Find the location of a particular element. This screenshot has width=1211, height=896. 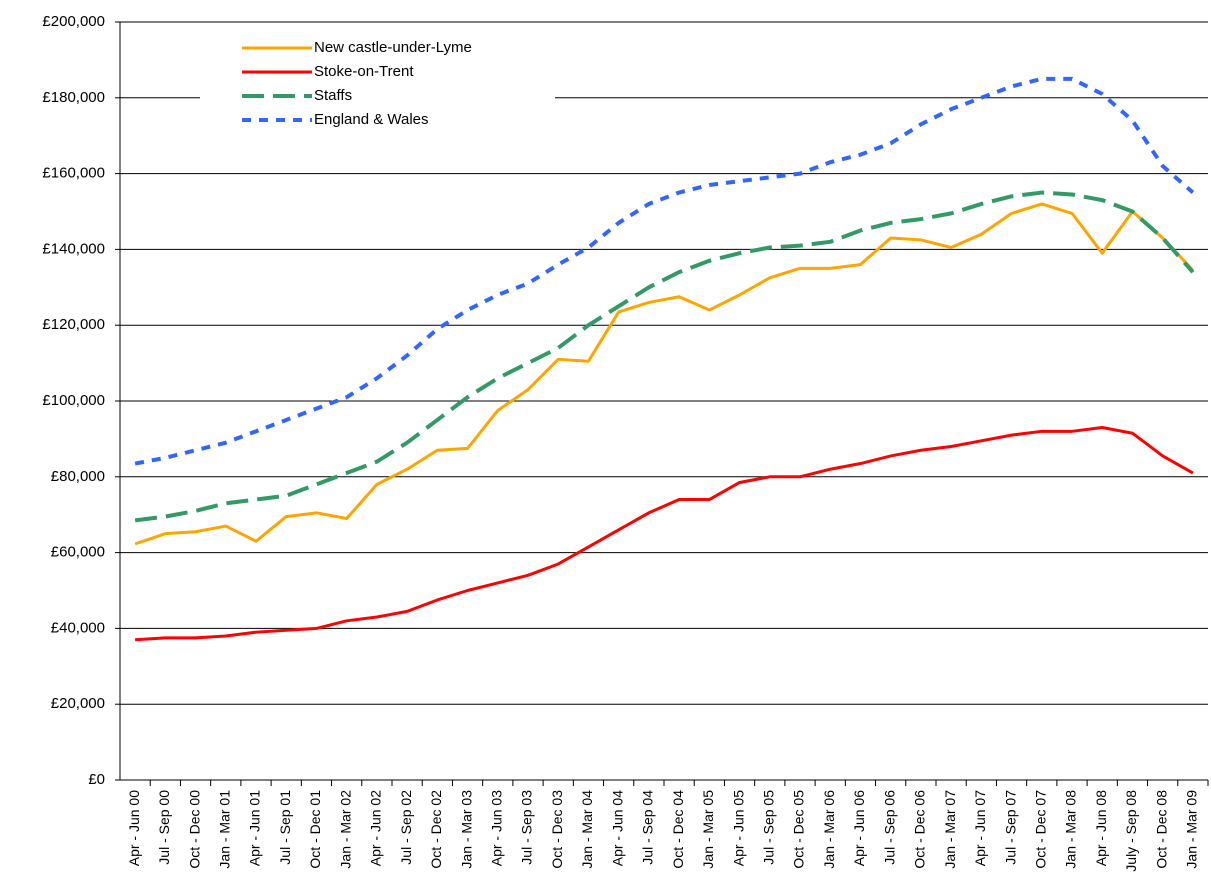

x-tick-label: Jan - Mar 08 is located at coordinates (1071, 829).